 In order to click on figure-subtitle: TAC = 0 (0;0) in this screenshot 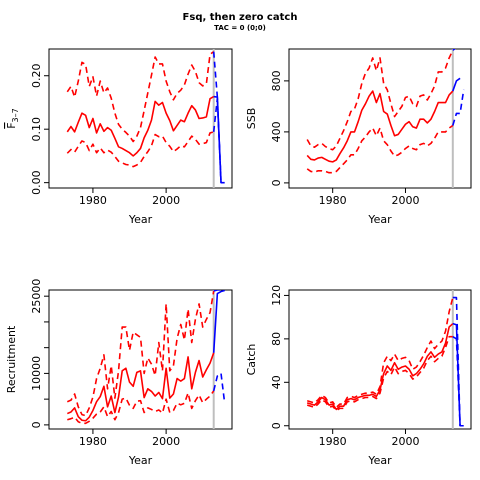, I will do `click(240, 28)`.